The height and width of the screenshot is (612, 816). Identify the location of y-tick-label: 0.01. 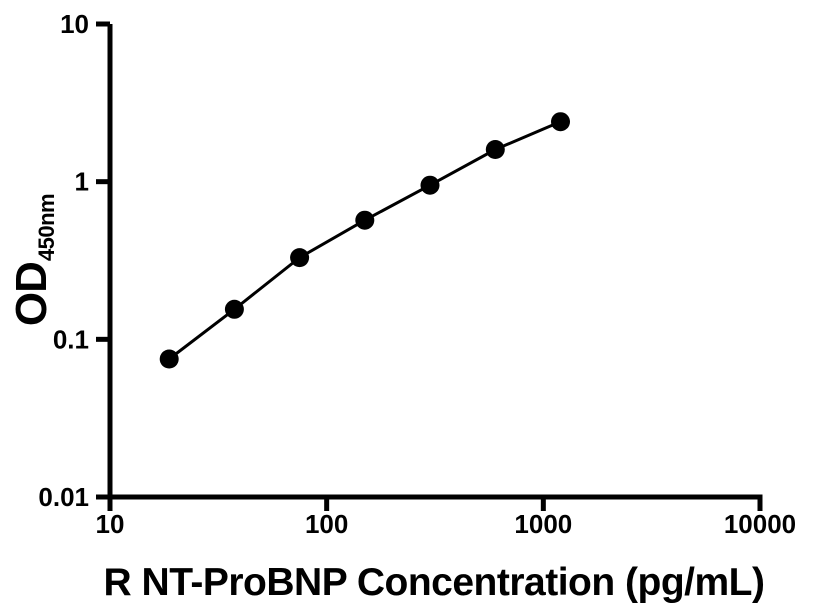
(63, 497).